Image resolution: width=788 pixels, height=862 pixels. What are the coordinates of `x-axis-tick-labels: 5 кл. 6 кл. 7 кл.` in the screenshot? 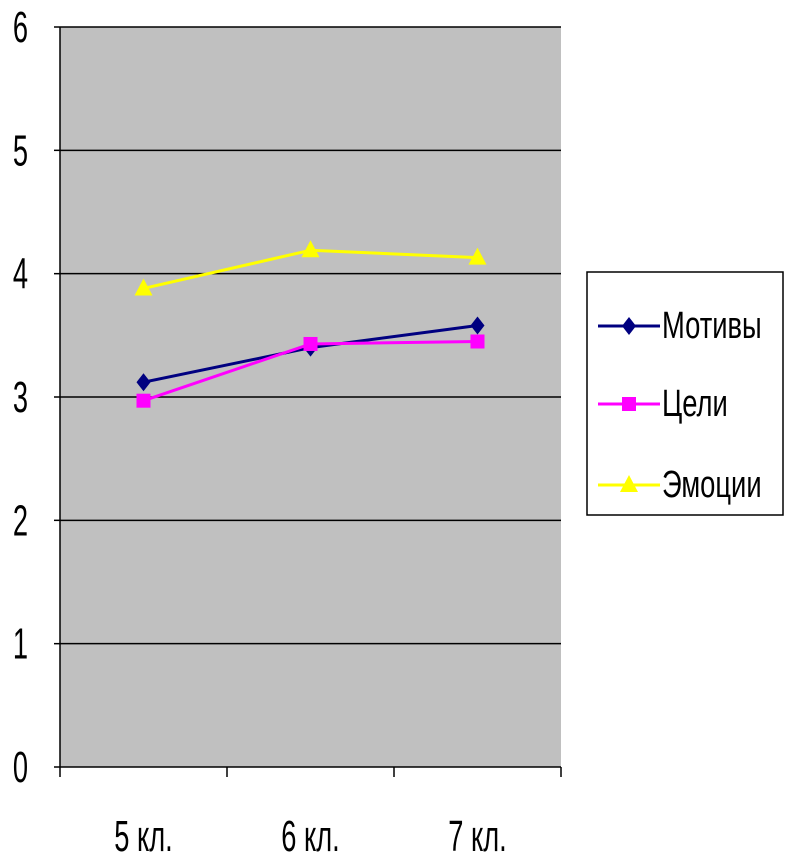 It's located at (310, 835).